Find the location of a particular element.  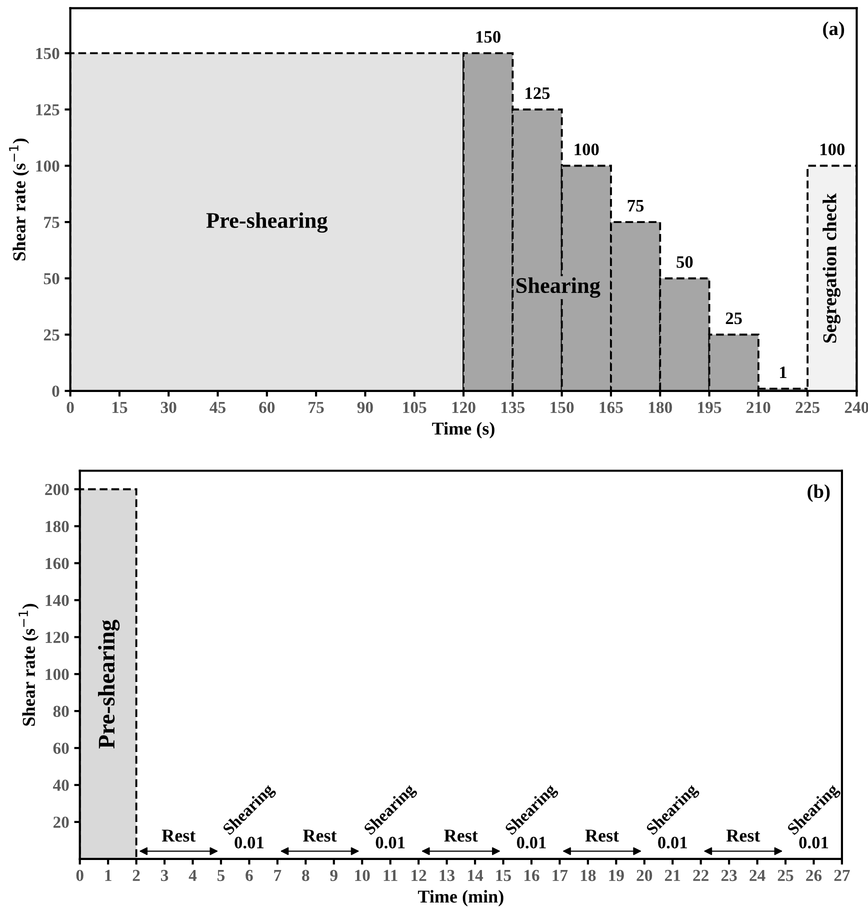

x-tick-label: 225 is located at coordinates (808, 408).